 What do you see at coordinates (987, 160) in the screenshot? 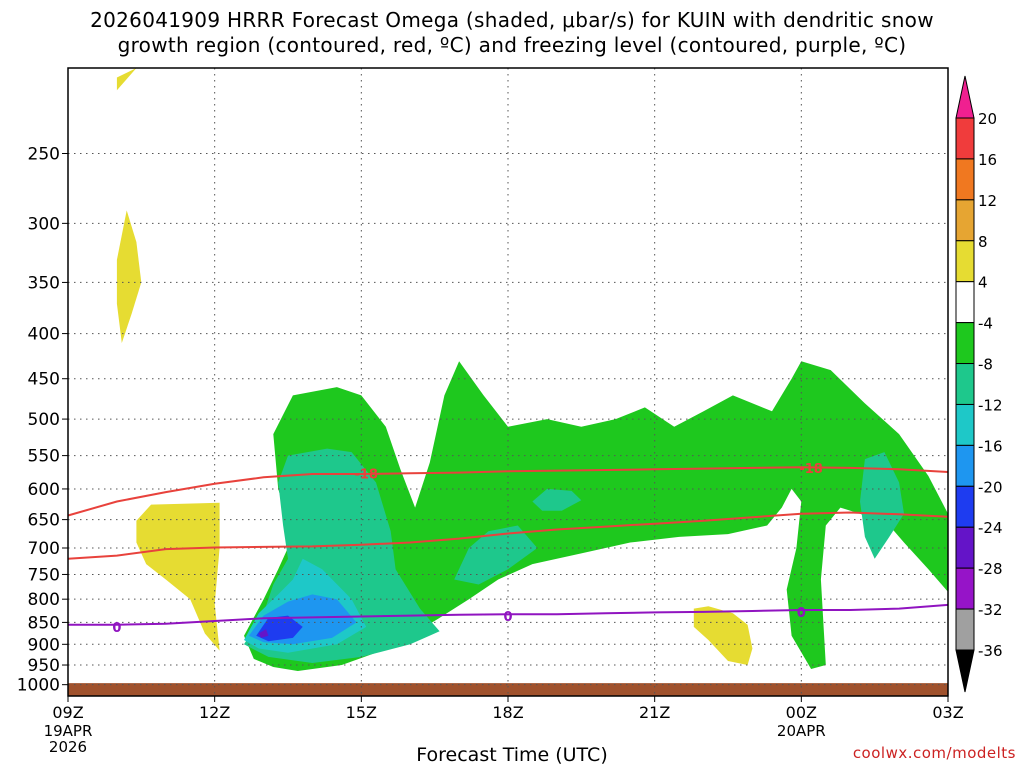
I see `colorbar-label-1: 16` at bounding box center [987, 160].